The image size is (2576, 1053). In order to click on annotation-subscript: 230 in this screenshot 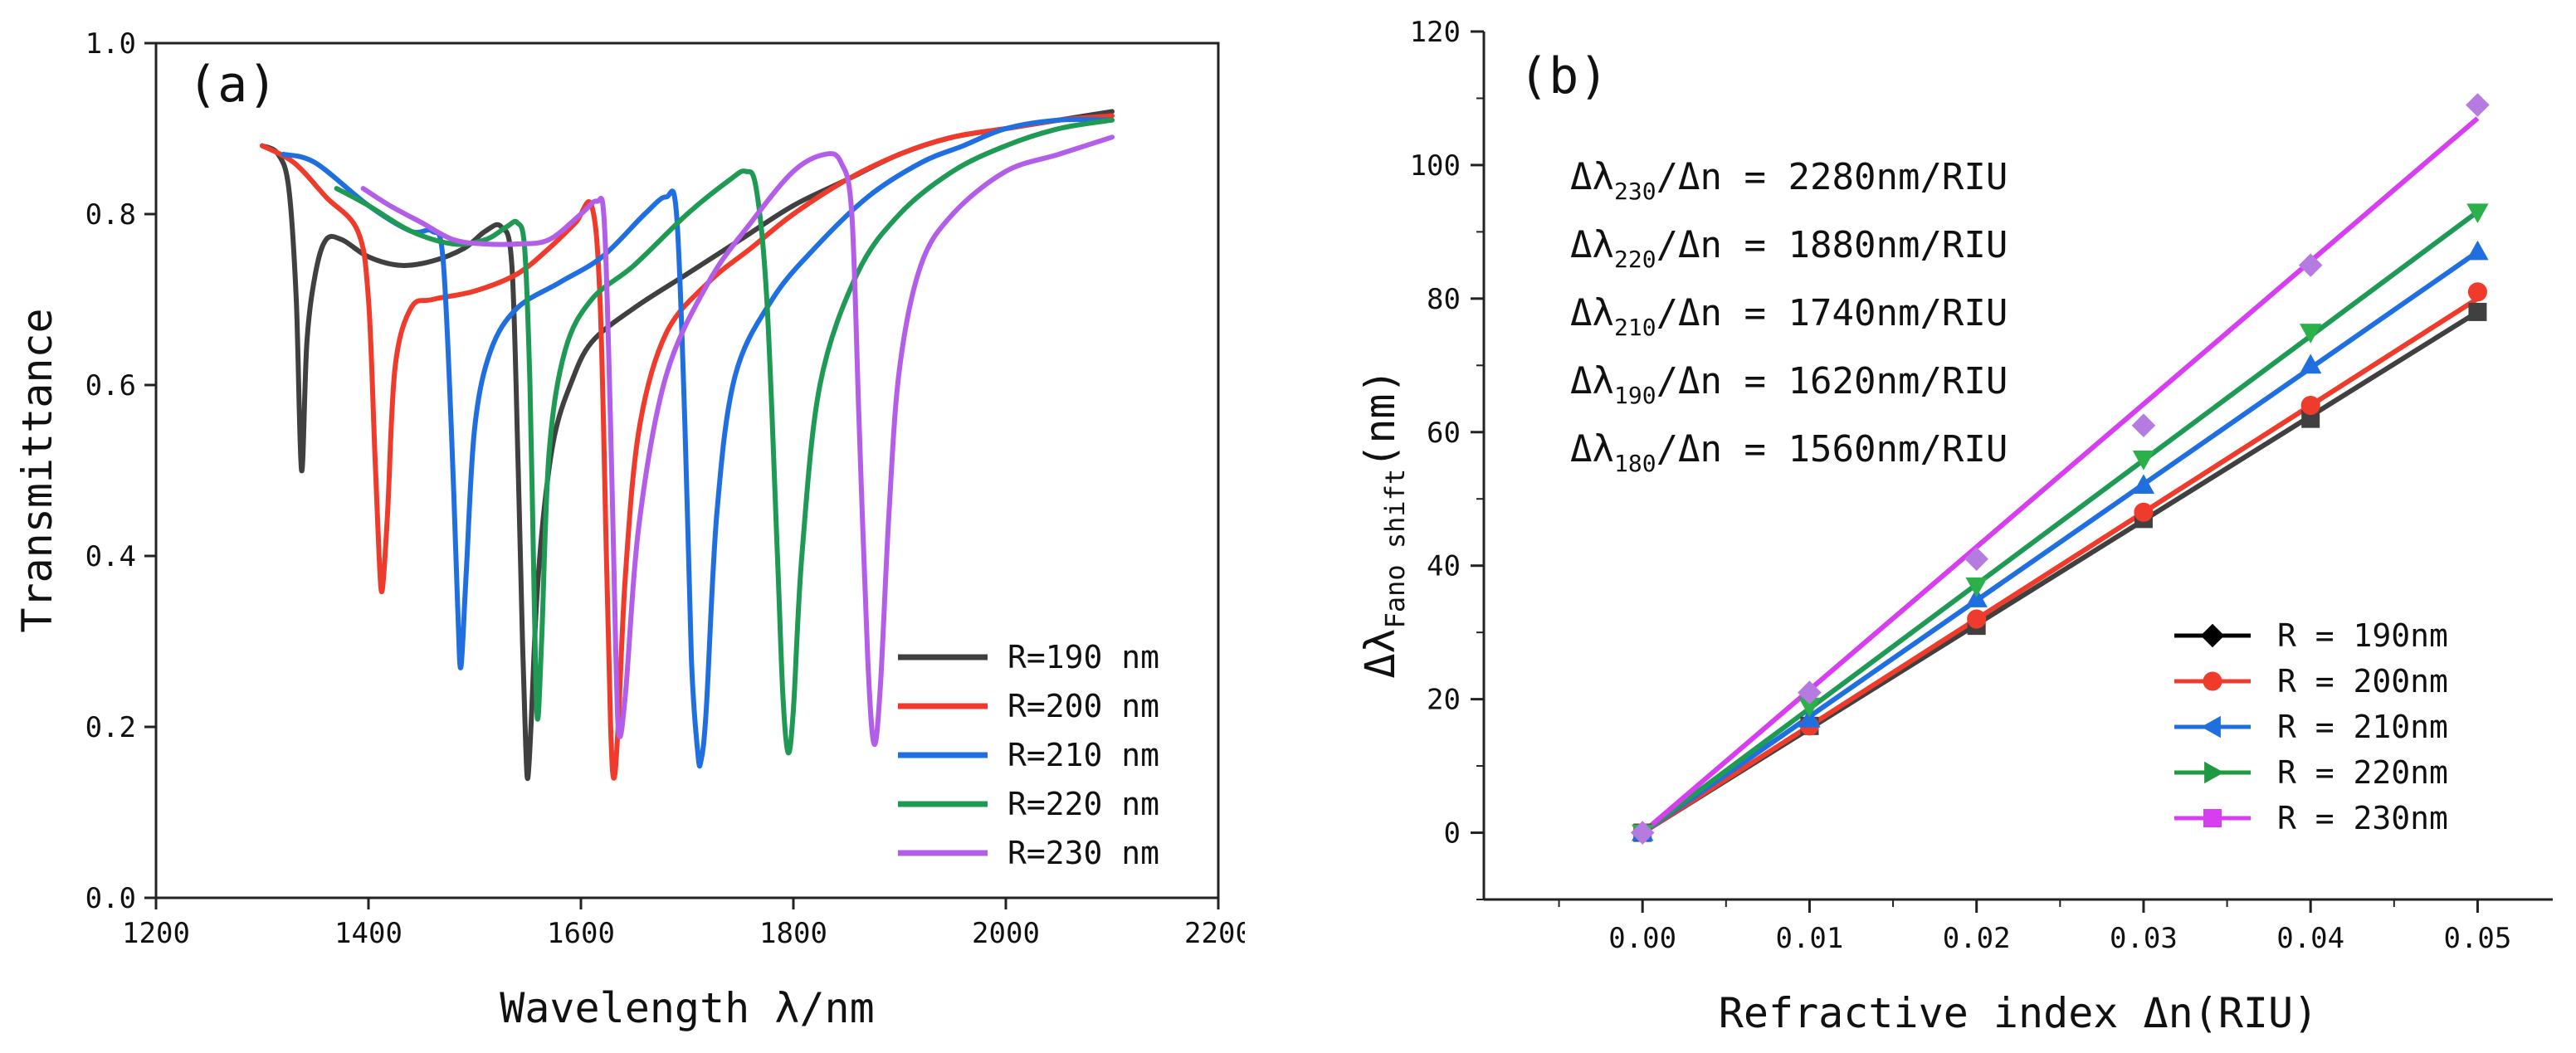, I will do `click(1635, 191)`.